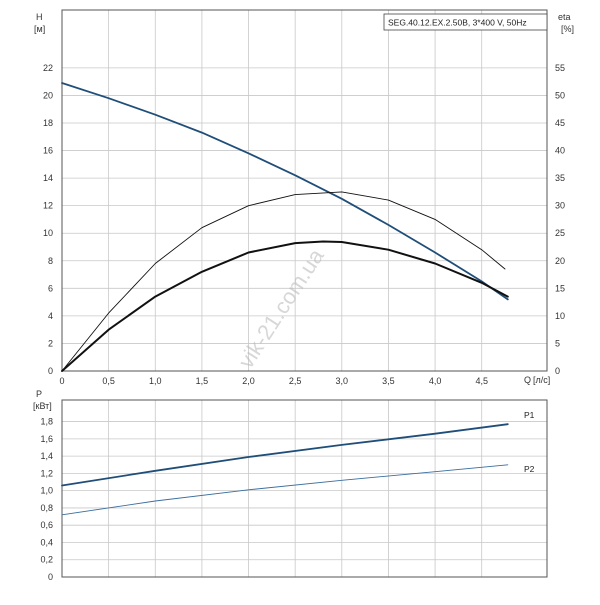  I want to click on h-tick-label: 6, so click(50, 288).